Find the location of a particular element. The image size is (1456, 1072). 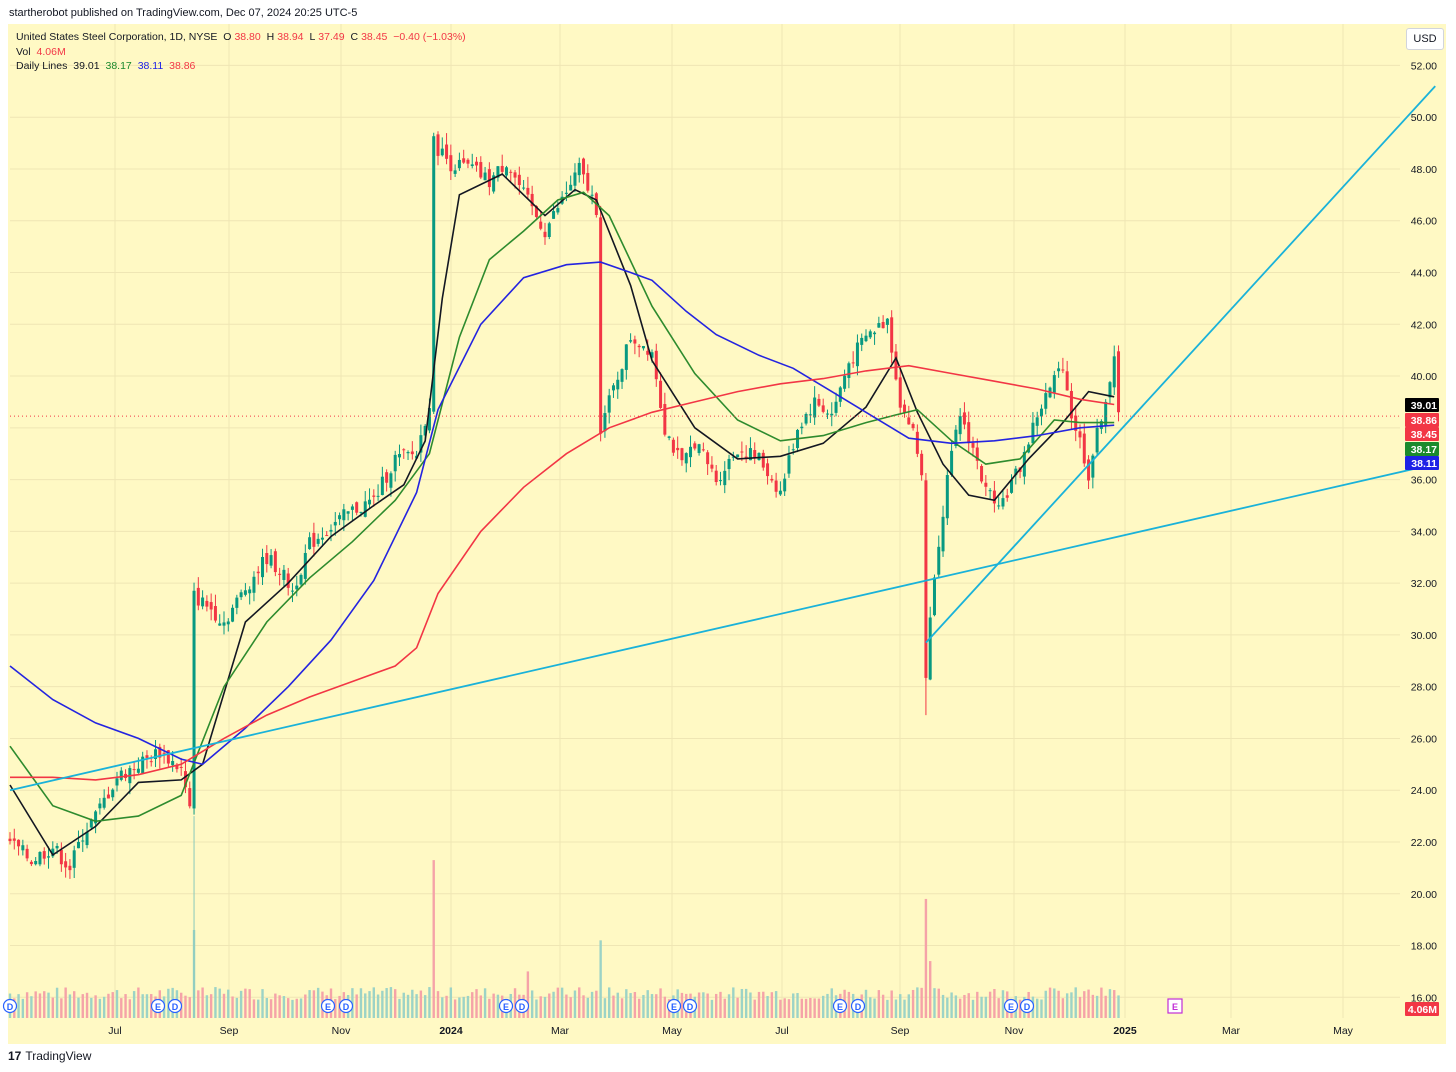

tradingview-brand: 17 TradingView is located at coordinates (49, 1056).